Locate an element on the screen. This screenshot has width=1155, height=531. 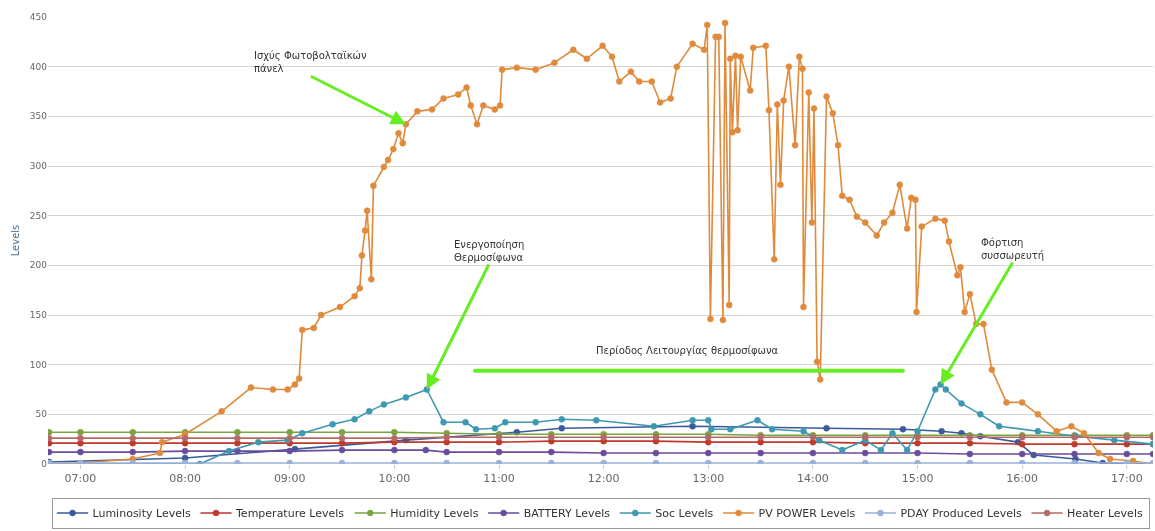
x-tick-label: 09:00 is located at coordinates (289, 479).